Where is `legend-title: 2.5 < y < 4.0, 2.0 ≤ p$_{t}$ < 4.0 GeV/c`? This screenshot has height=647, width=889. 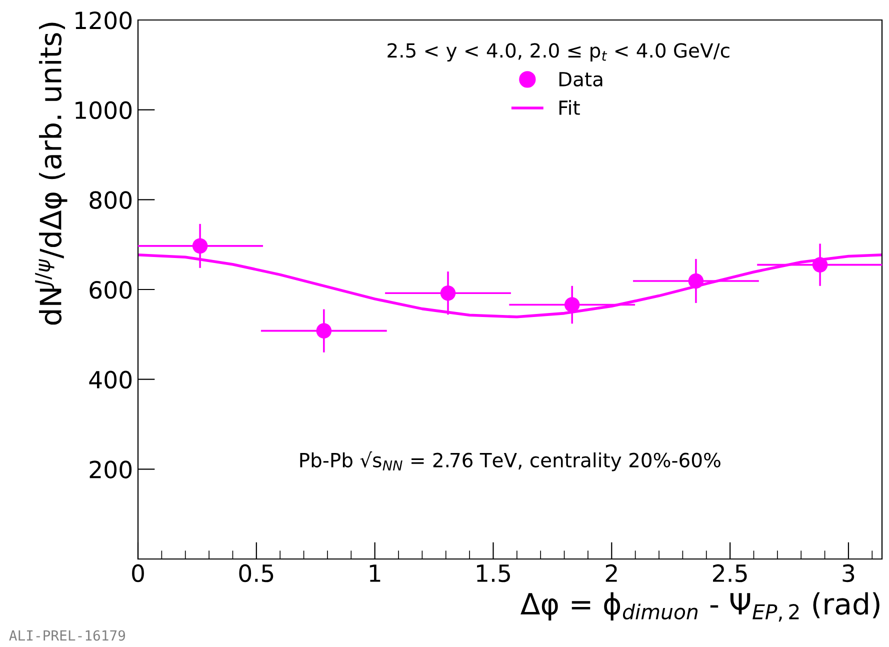
legend-title: 2.5 < y < 4.0, 2.0 ≤ p$_{t}$ < 4.0 GeV/c is located at coordinates (559, 52).